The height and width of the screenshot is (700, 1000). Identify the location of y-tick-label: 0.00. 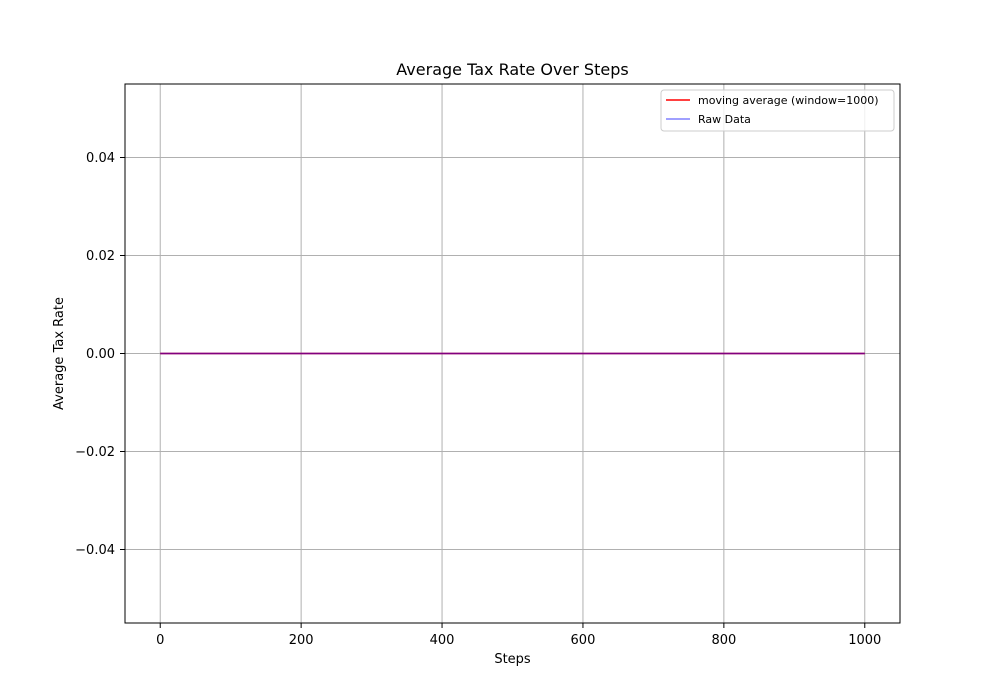
(100, 354).